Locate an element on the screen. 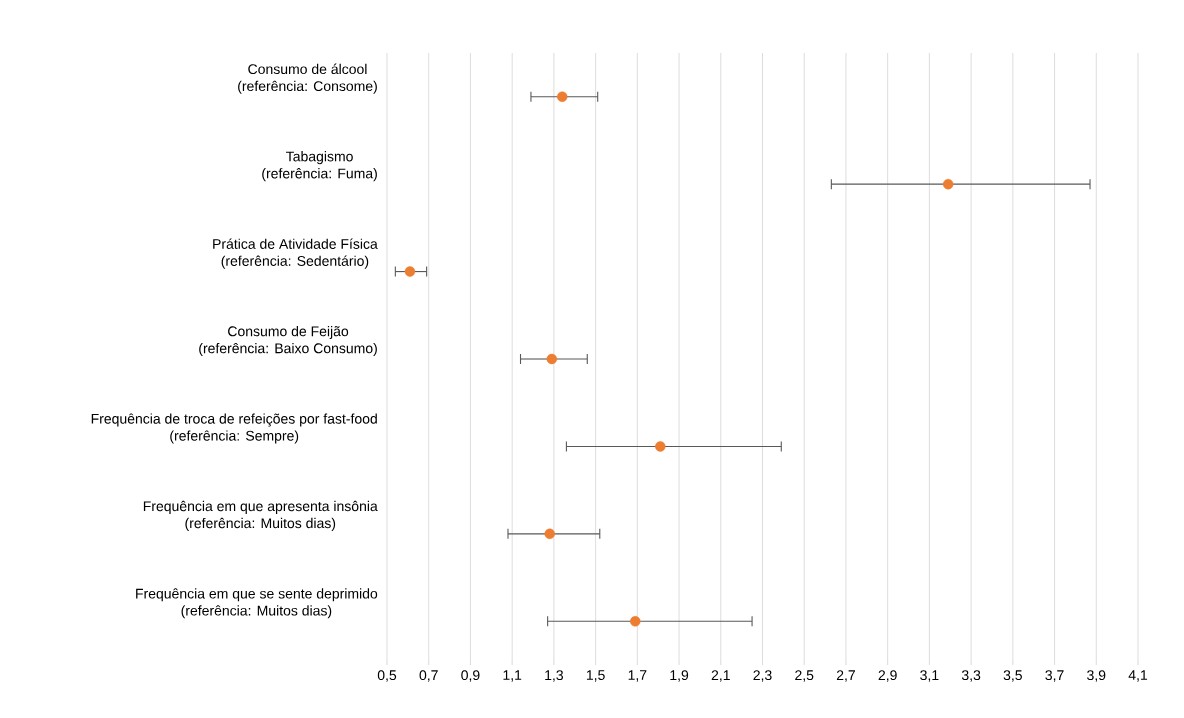 This screenshot has width=1184, height=718. x-tick-label: 1,3 is located at coordinates (554, 676).